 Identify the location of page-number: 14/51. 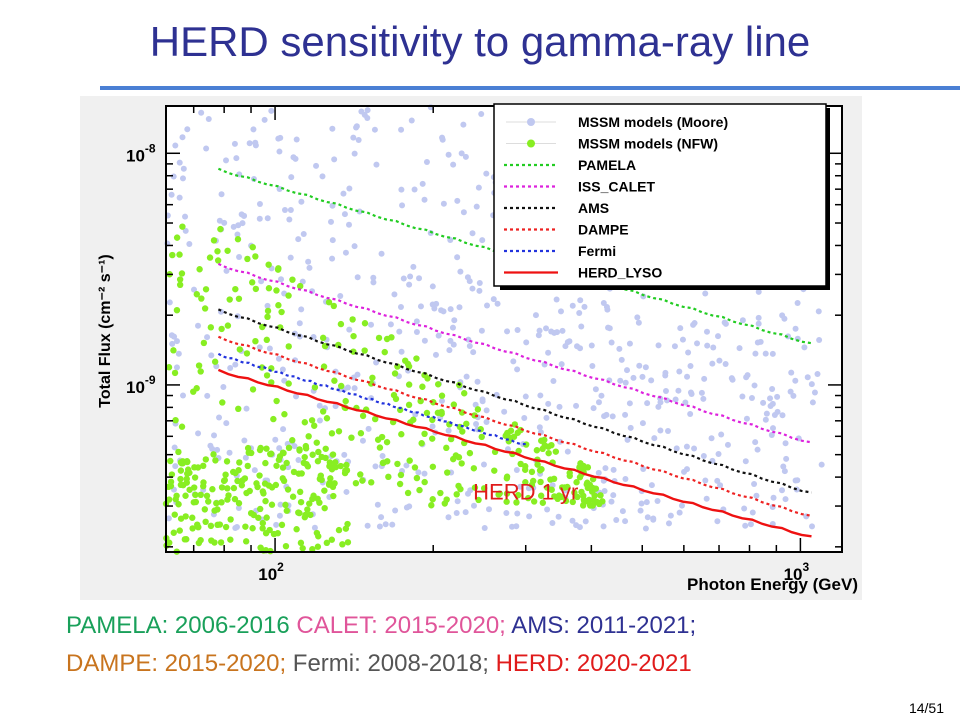
(926, 708).